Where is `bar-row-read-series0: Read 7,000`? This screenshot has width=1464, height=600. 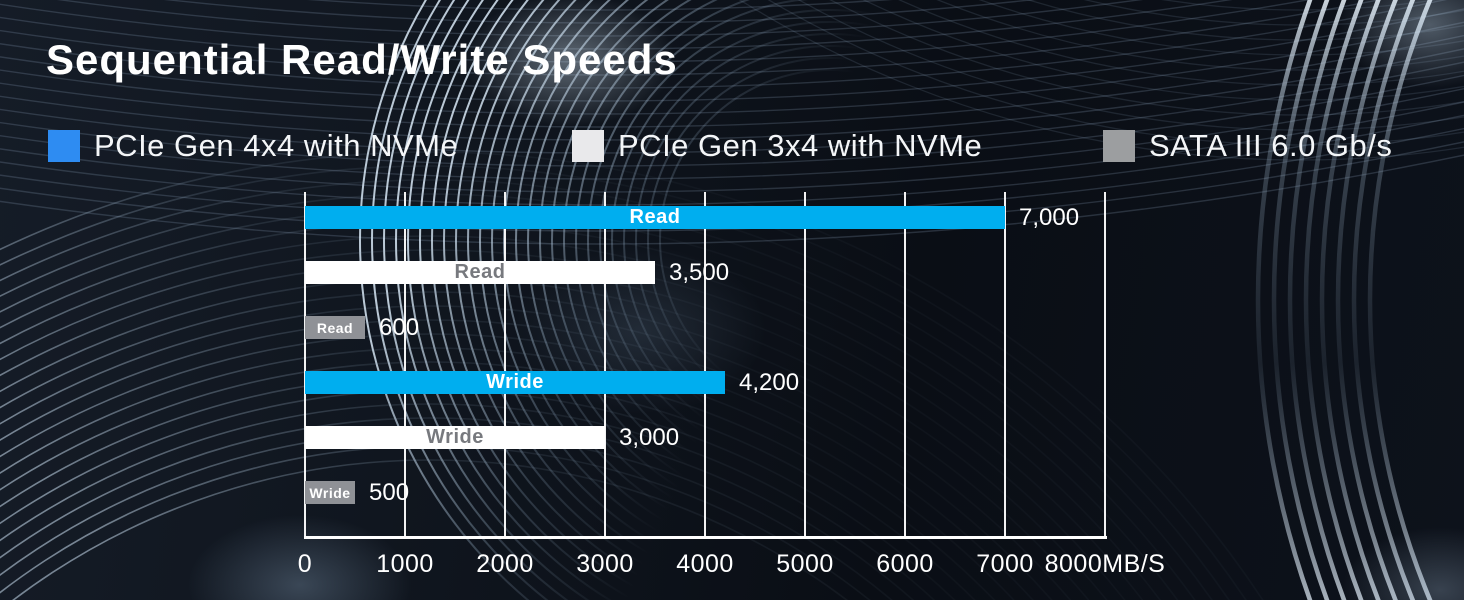
bar-row-read-series0: Read 7,000 is located at coordinates (705, 217).